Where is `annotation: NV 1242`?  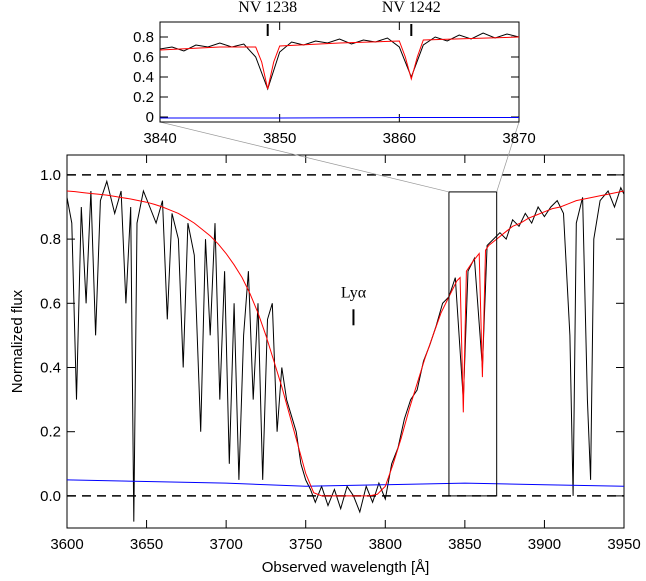 annotation: NV 1242 is located at coordinates (411, 8).